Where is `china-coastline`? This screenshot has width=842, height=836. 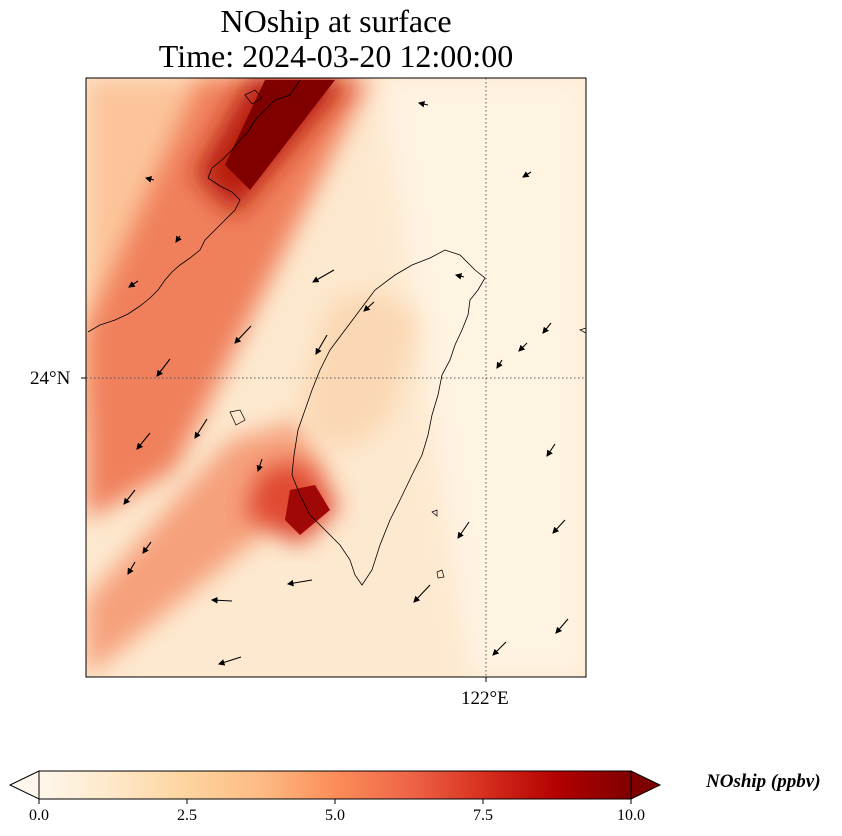
china-coastline is located at coordinates (194, 206).